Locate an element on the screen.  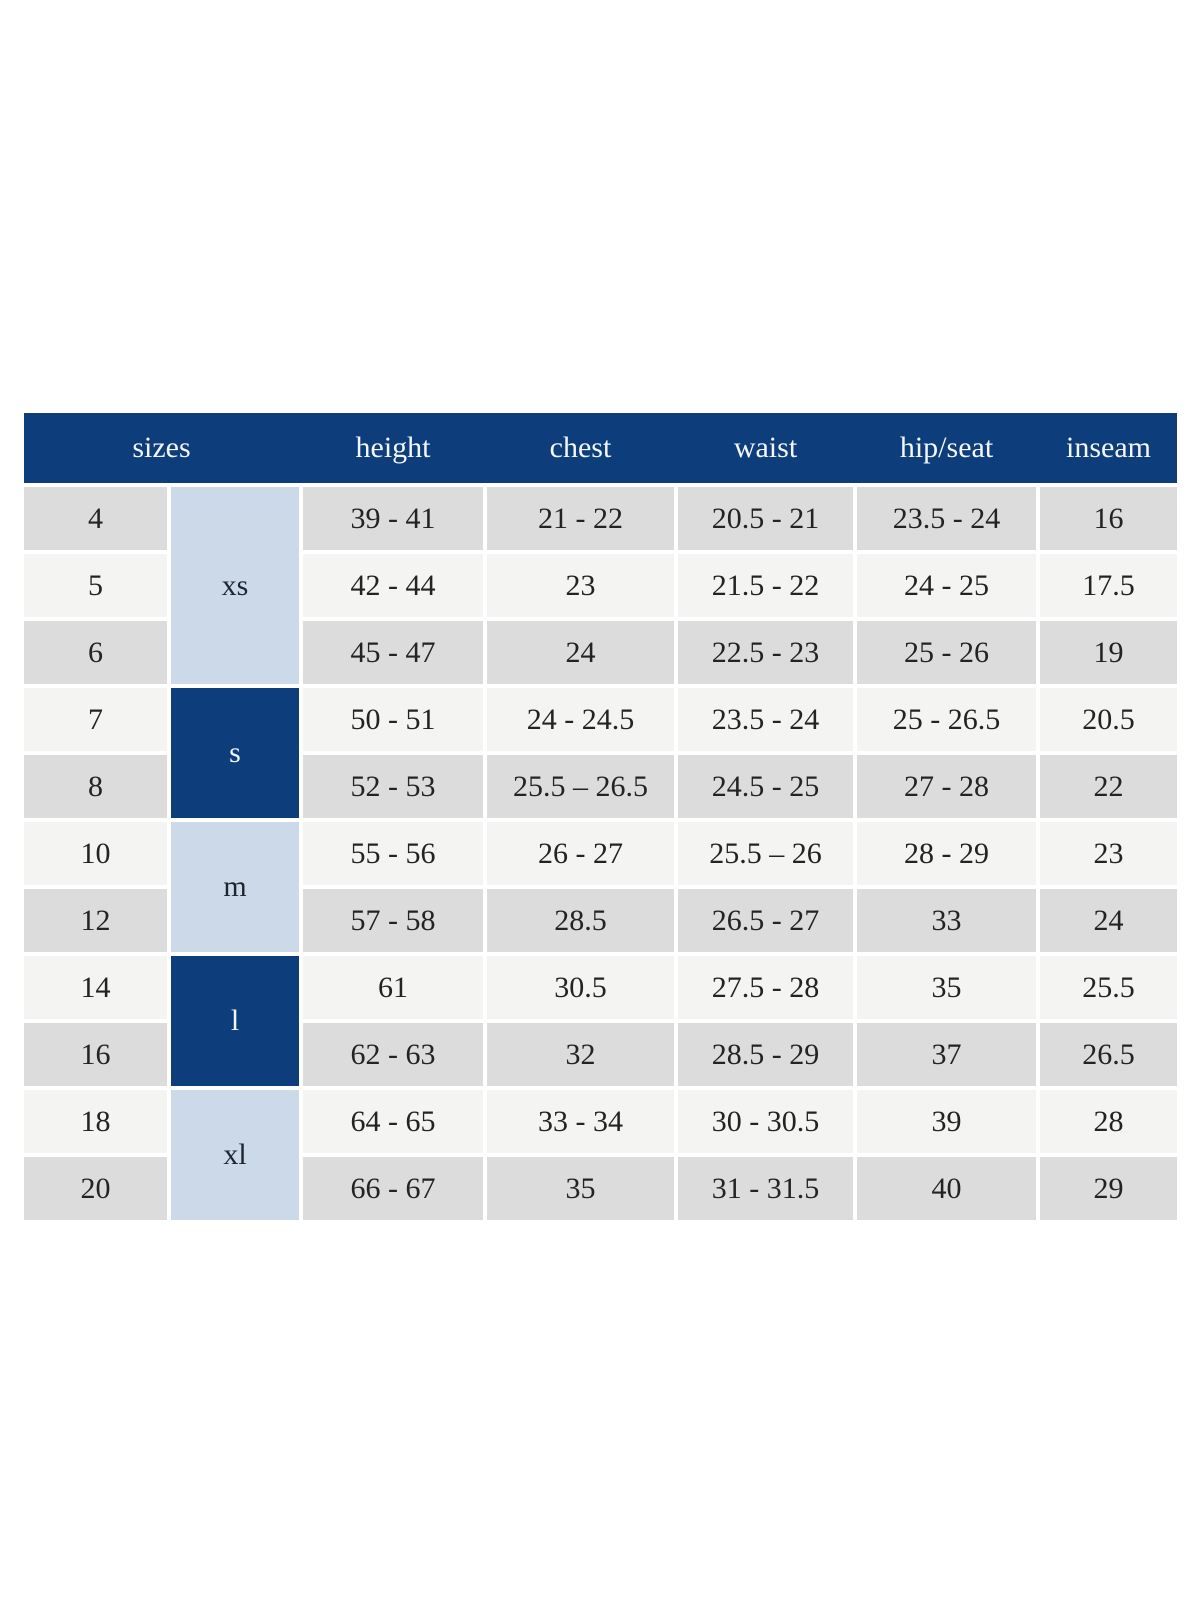
size-cell: 7 is located at coordinates (95, 719).